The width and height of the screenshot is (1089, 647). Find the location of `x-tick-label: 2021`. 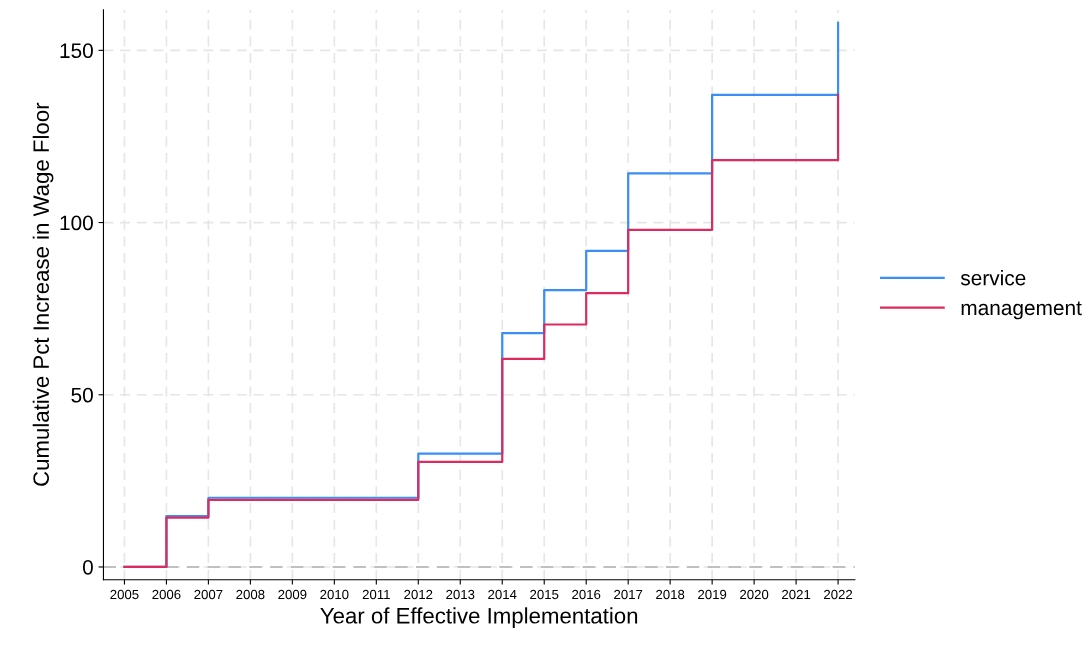

x-tick-label: 2021 is located at coordinates (796, 594).